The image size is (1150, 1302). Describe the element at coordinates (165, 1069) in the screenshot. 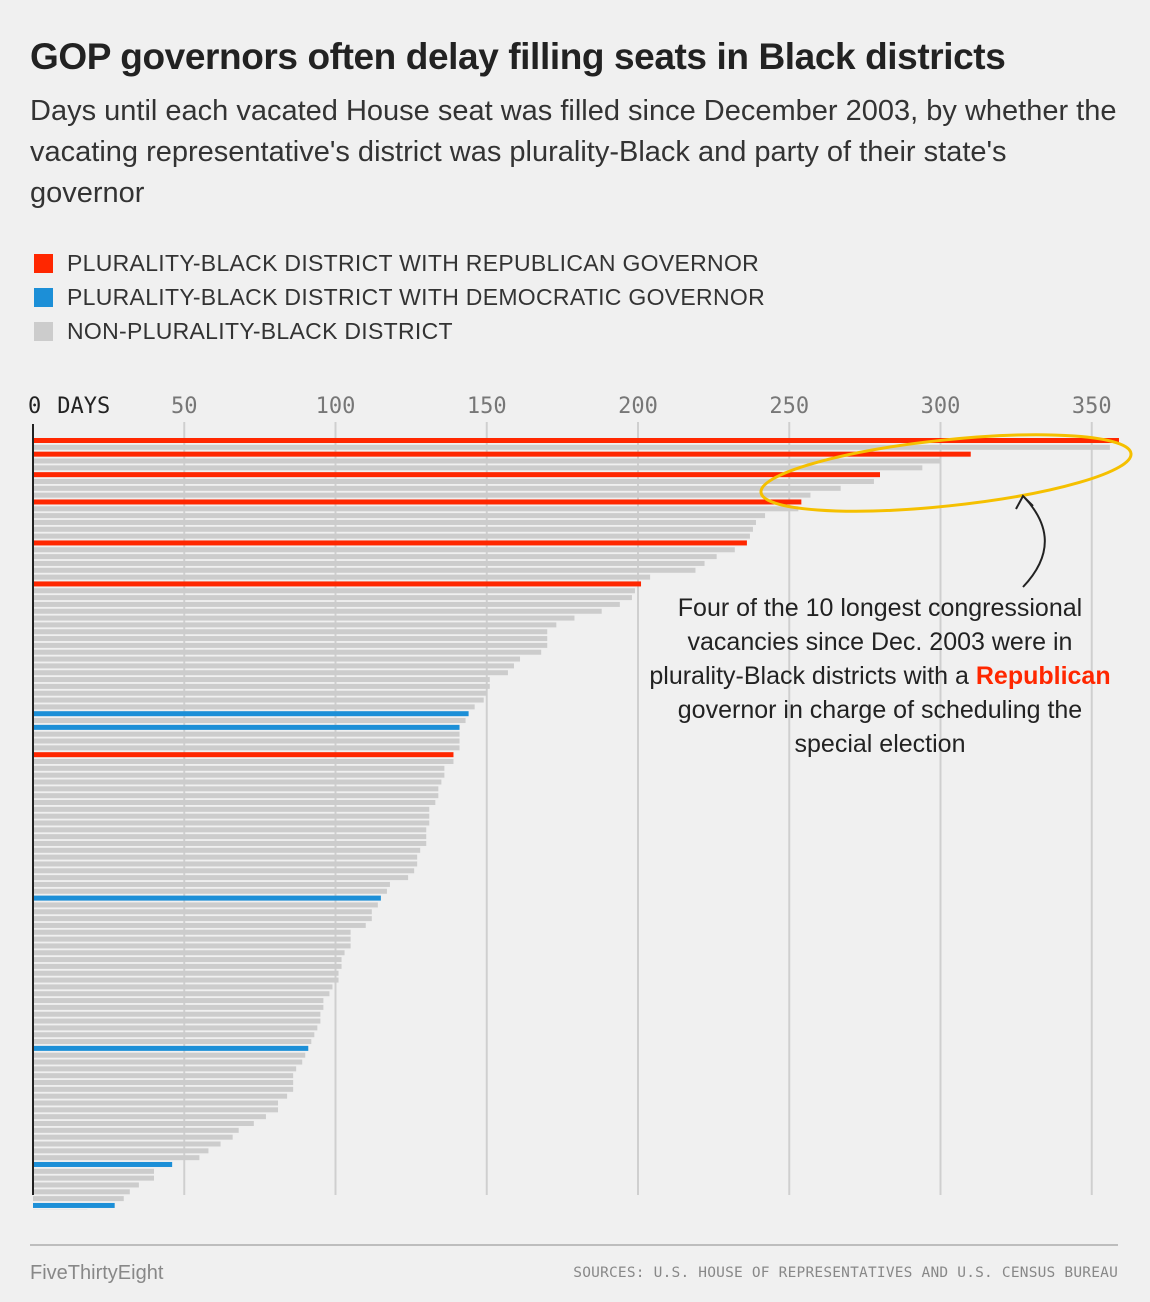

I see `bar-93-N` at that location.